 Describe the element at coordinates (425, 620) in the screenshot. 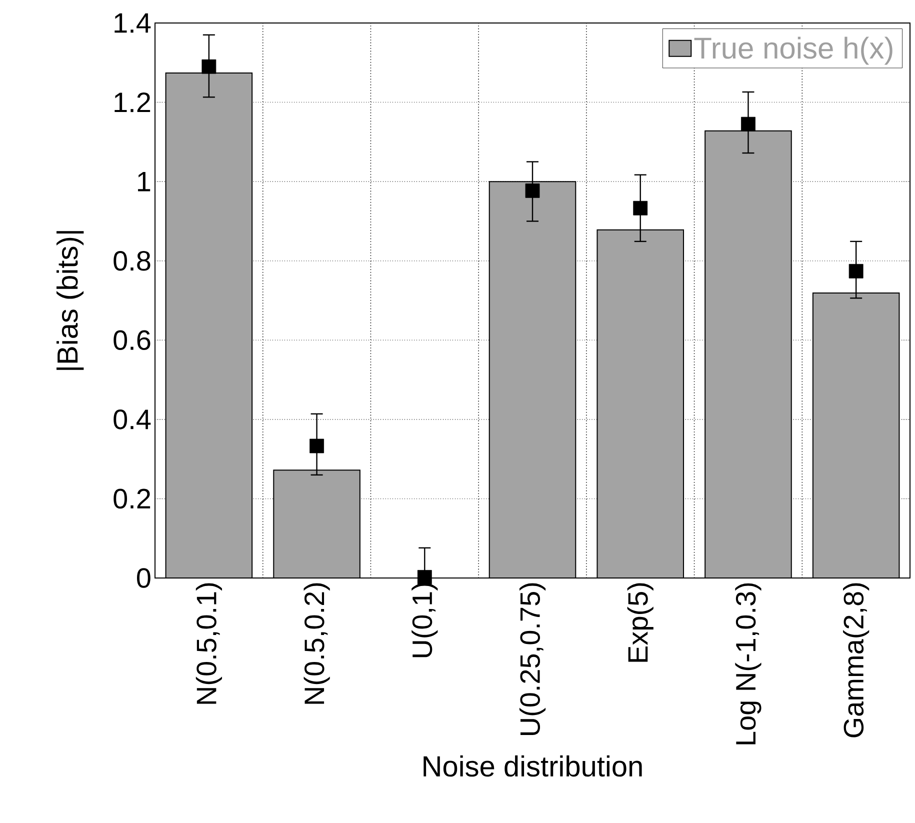

I see `x-tick-label: U(0,1)` at that location.